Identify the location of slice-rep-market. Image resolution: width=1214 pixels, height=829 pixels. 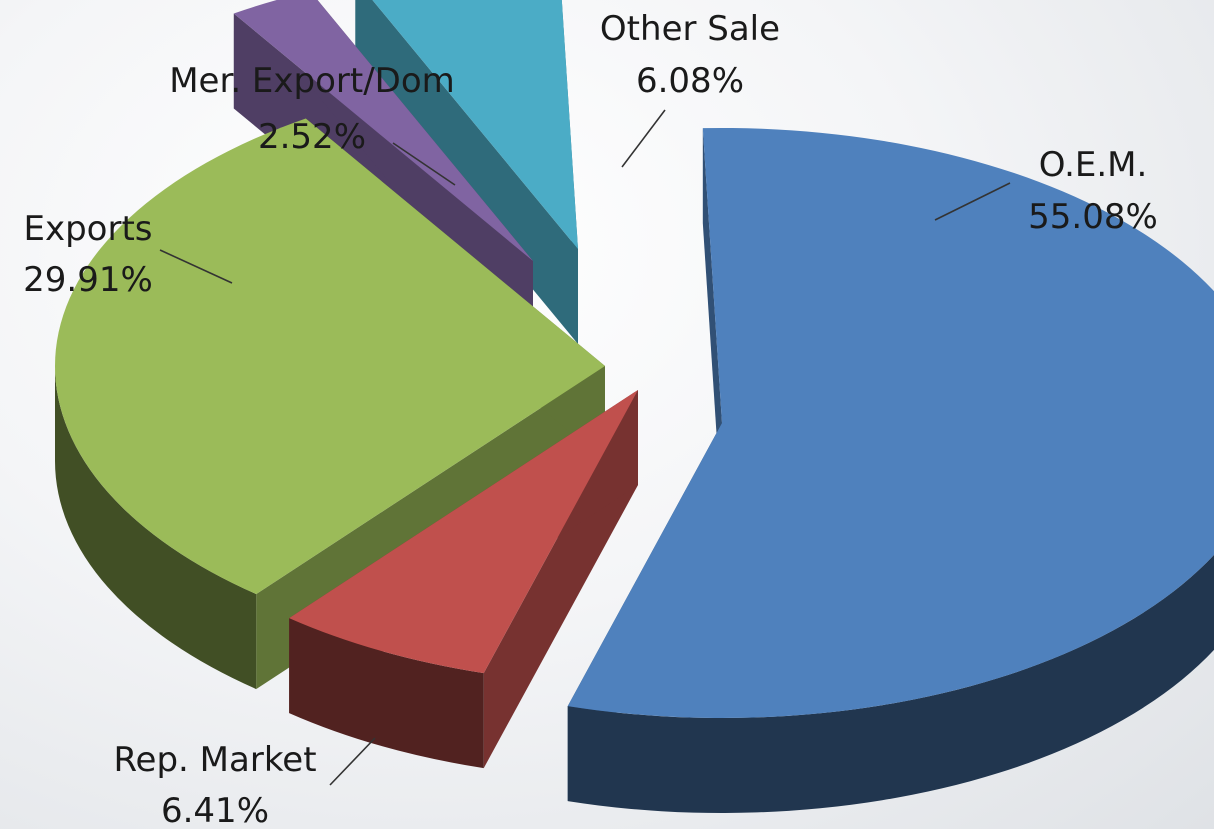
(463, 579).